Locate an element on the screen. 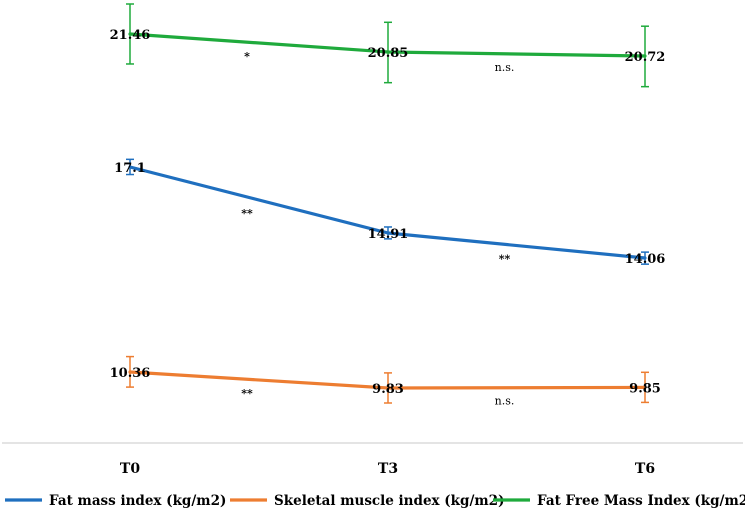 This screenshot has height=513, width=745. x-tick-labels: T0 T3 T6 is located at coordinates (387, 469).